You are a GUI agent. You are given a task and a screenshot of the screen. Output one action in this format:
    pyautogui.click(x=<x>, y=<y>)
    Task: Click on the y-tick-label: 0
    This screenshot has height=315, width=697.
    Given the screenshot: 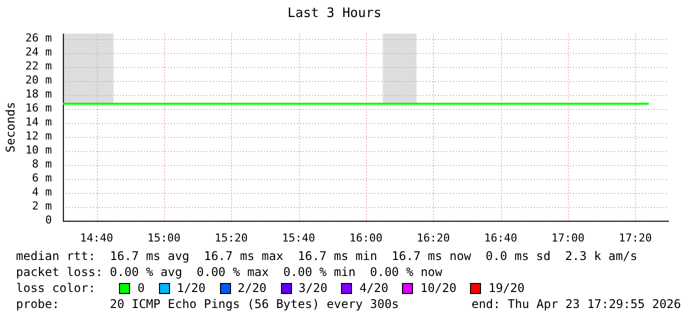 What is the action you would take?
    pyautogui.click(x=48, y=220)
    